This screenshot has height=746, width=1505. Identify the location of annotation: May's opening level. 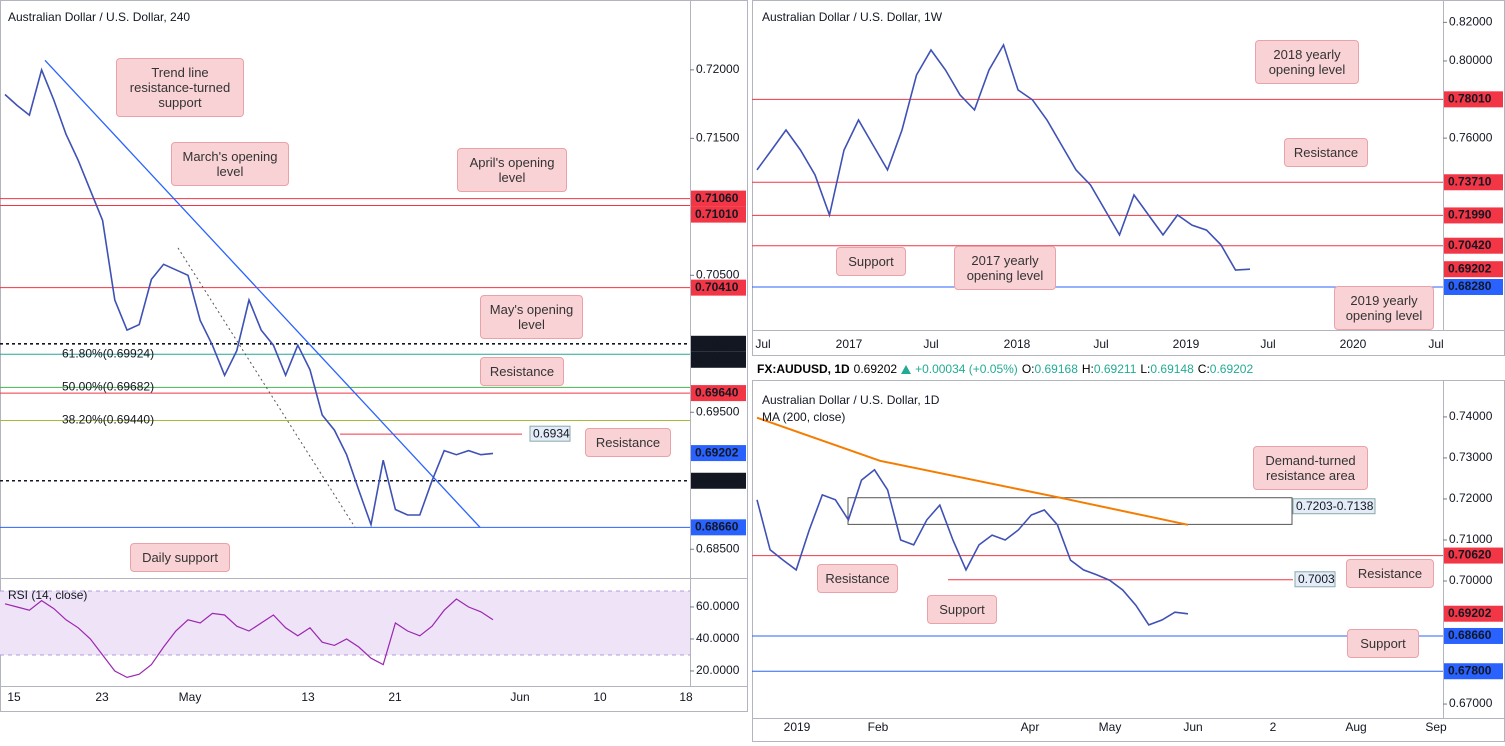
(531, 317).